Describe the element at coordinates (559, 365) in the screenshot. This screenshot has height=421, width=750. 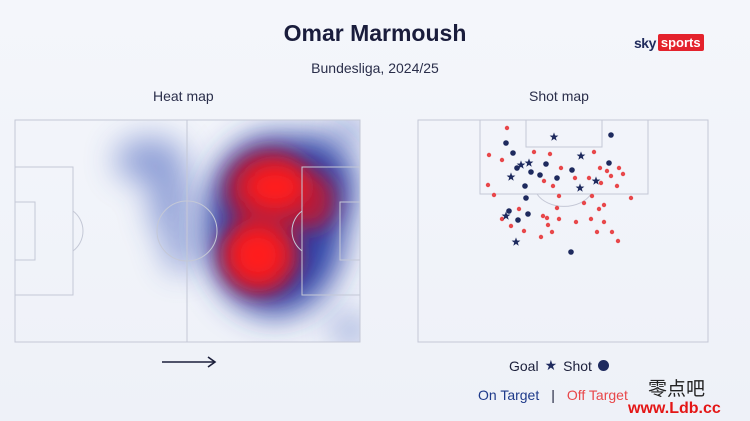
I see `marker-legend: Goal ★ Shot` at that location.